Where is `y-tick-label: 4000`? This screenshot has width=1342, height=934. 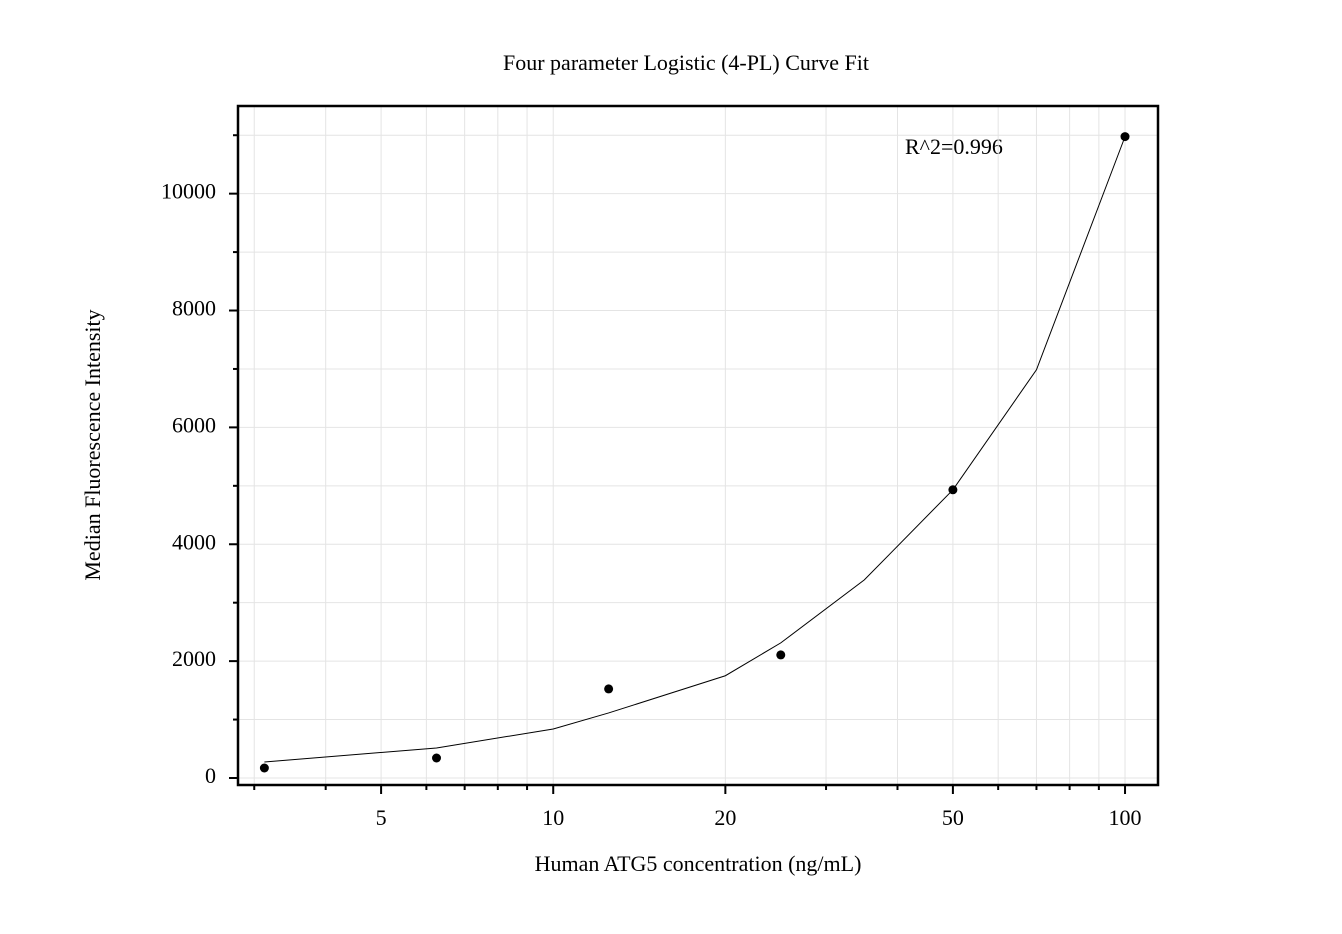
y-tick-label: 4000 is located at coordinates (194, 541).